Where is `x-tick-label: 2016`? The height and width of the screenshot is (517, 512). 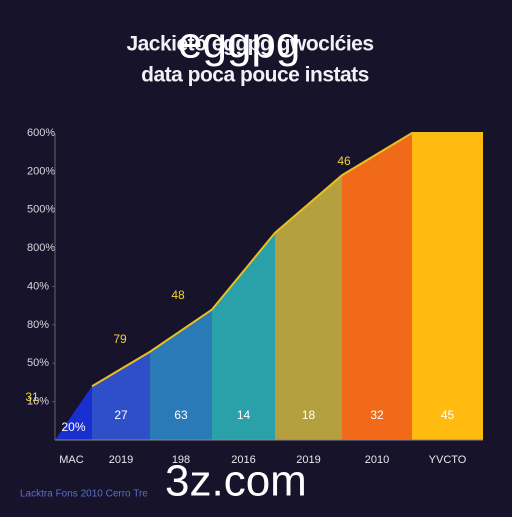 x-tick-label: 2016 is located at coordinates (243, 460).